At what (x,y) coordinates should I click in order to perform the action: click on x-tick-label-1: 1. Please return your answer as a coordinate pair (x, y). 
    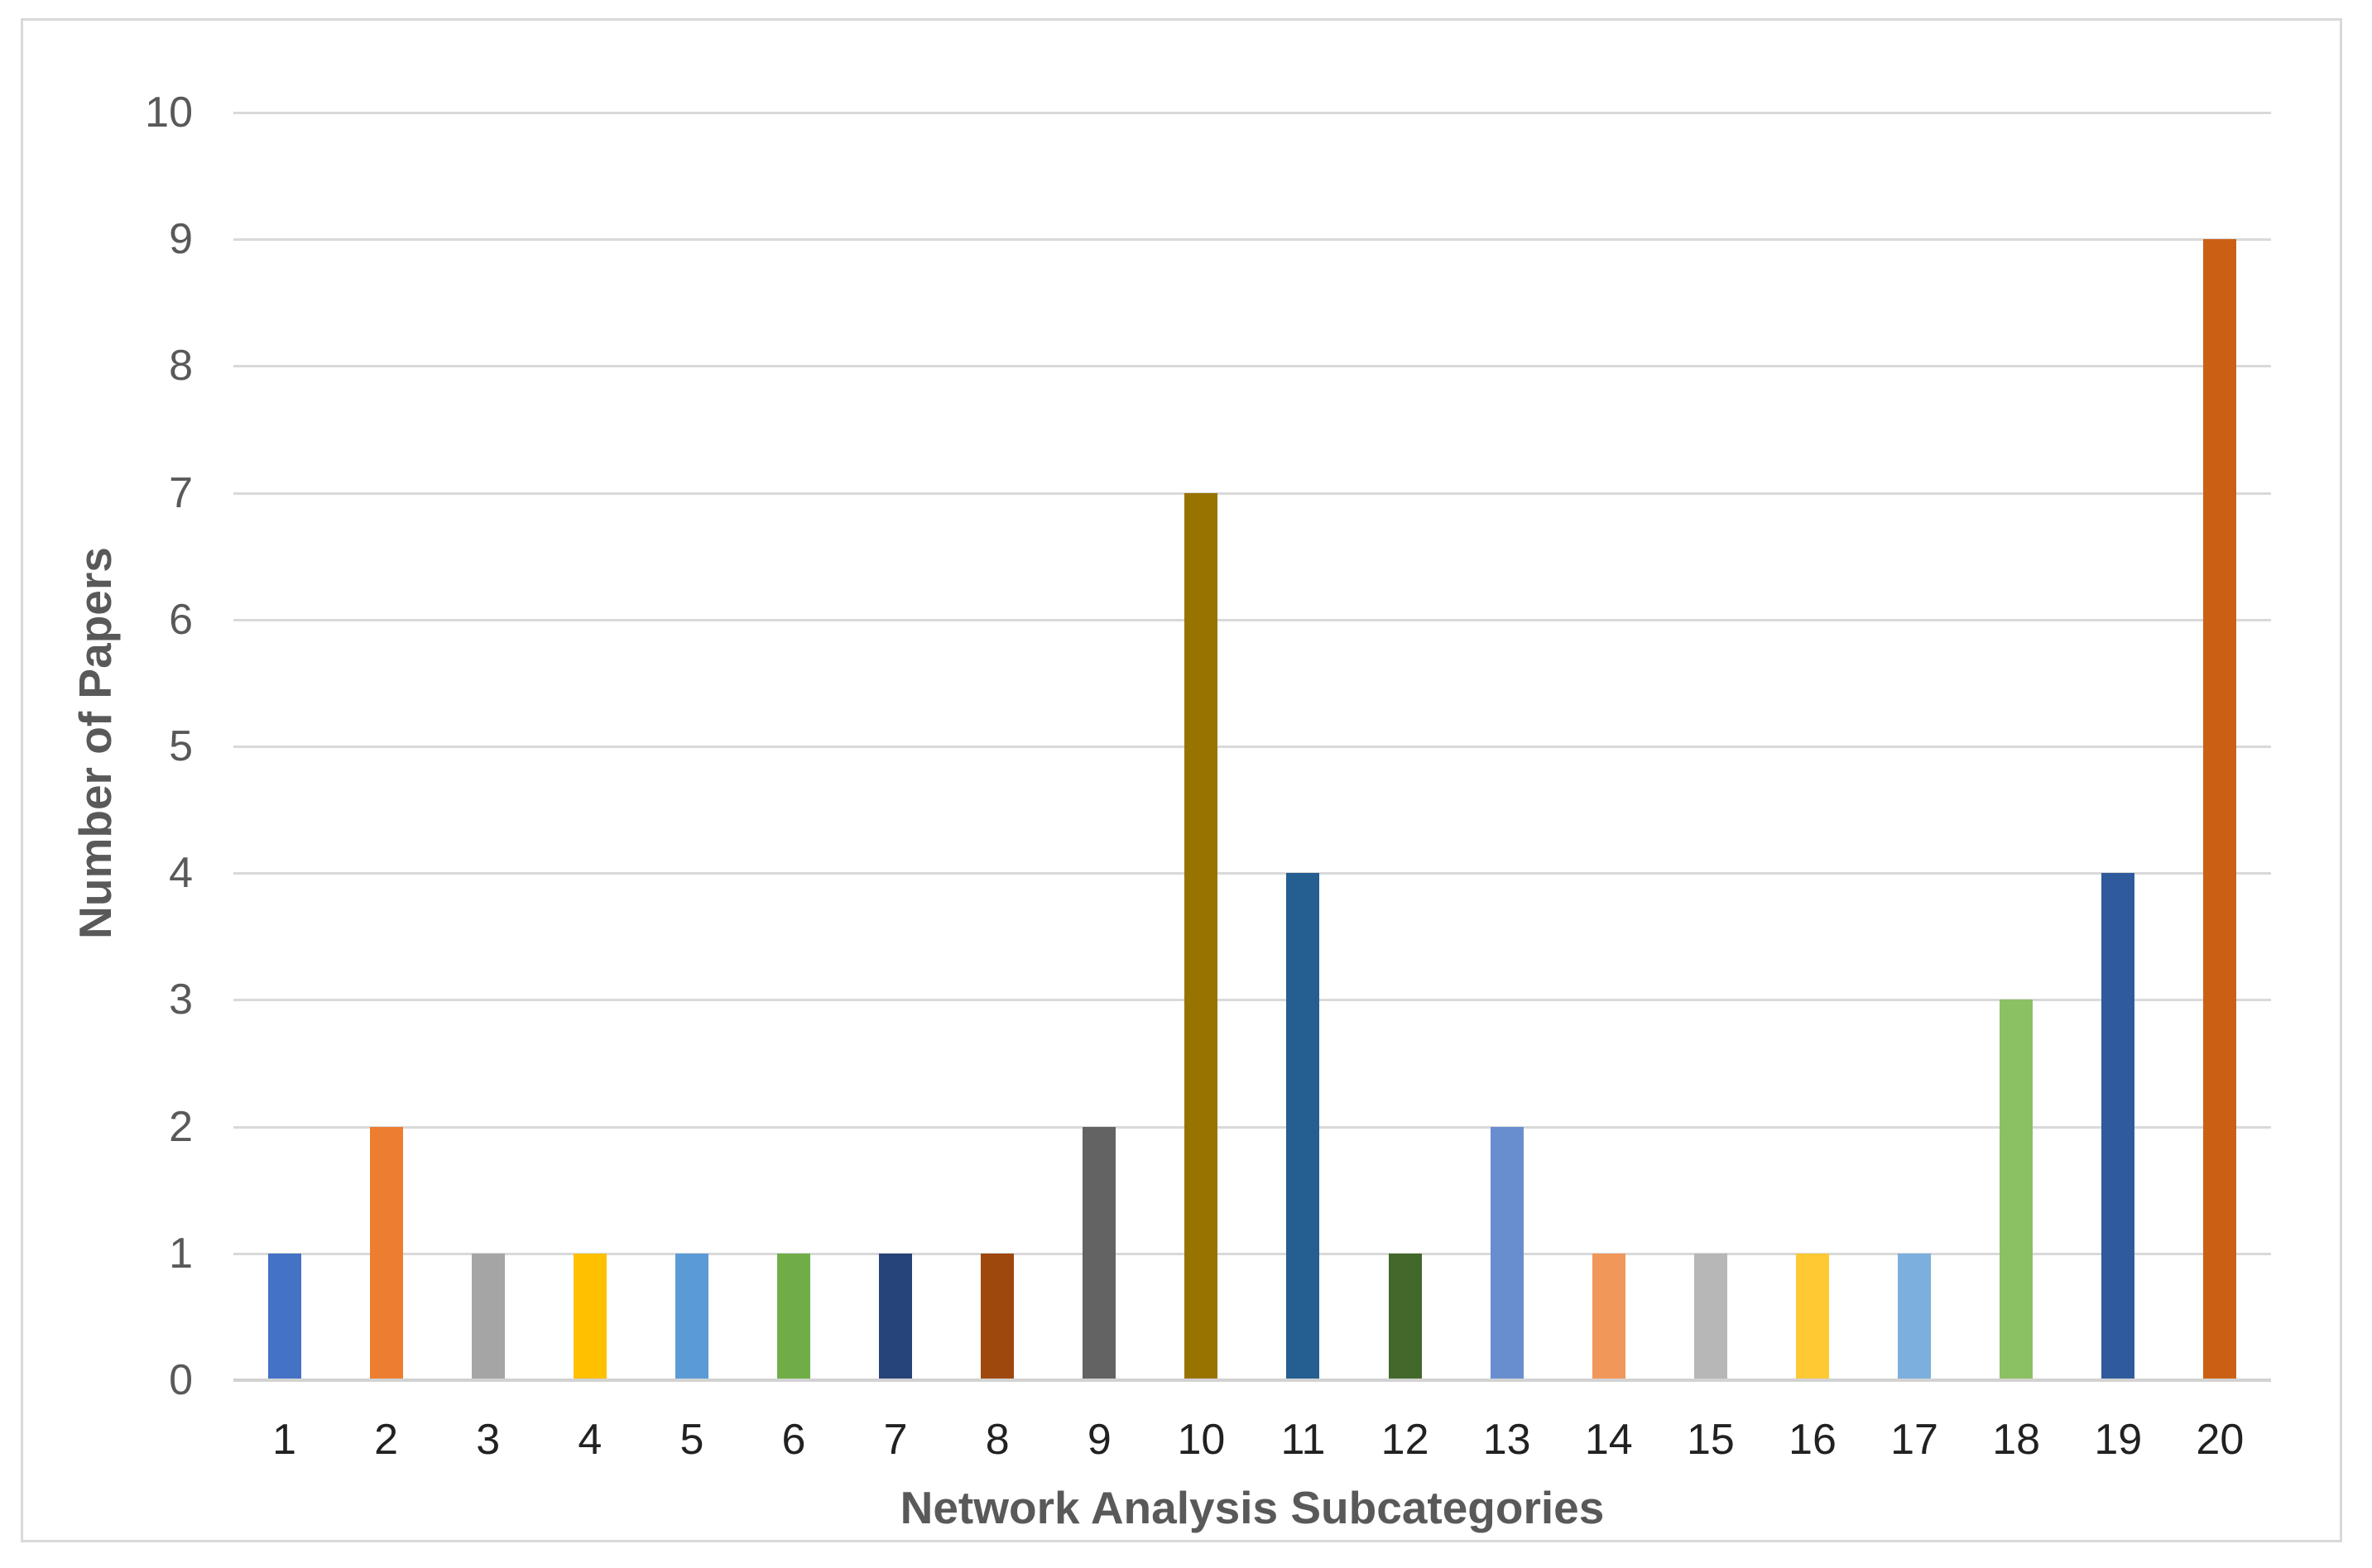
    Looking at the image, I should click on (284, 1440).